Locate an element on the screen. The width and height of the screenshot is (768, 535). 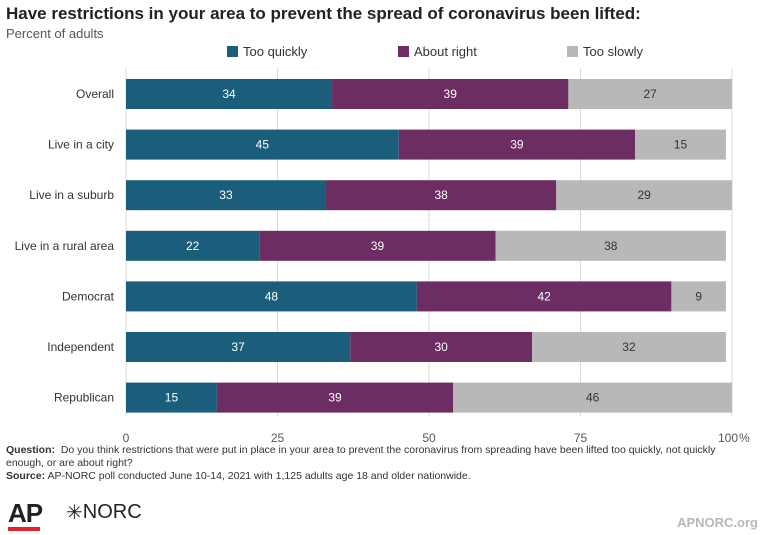
tick-label: 50 is located at coordinates (429, 438).